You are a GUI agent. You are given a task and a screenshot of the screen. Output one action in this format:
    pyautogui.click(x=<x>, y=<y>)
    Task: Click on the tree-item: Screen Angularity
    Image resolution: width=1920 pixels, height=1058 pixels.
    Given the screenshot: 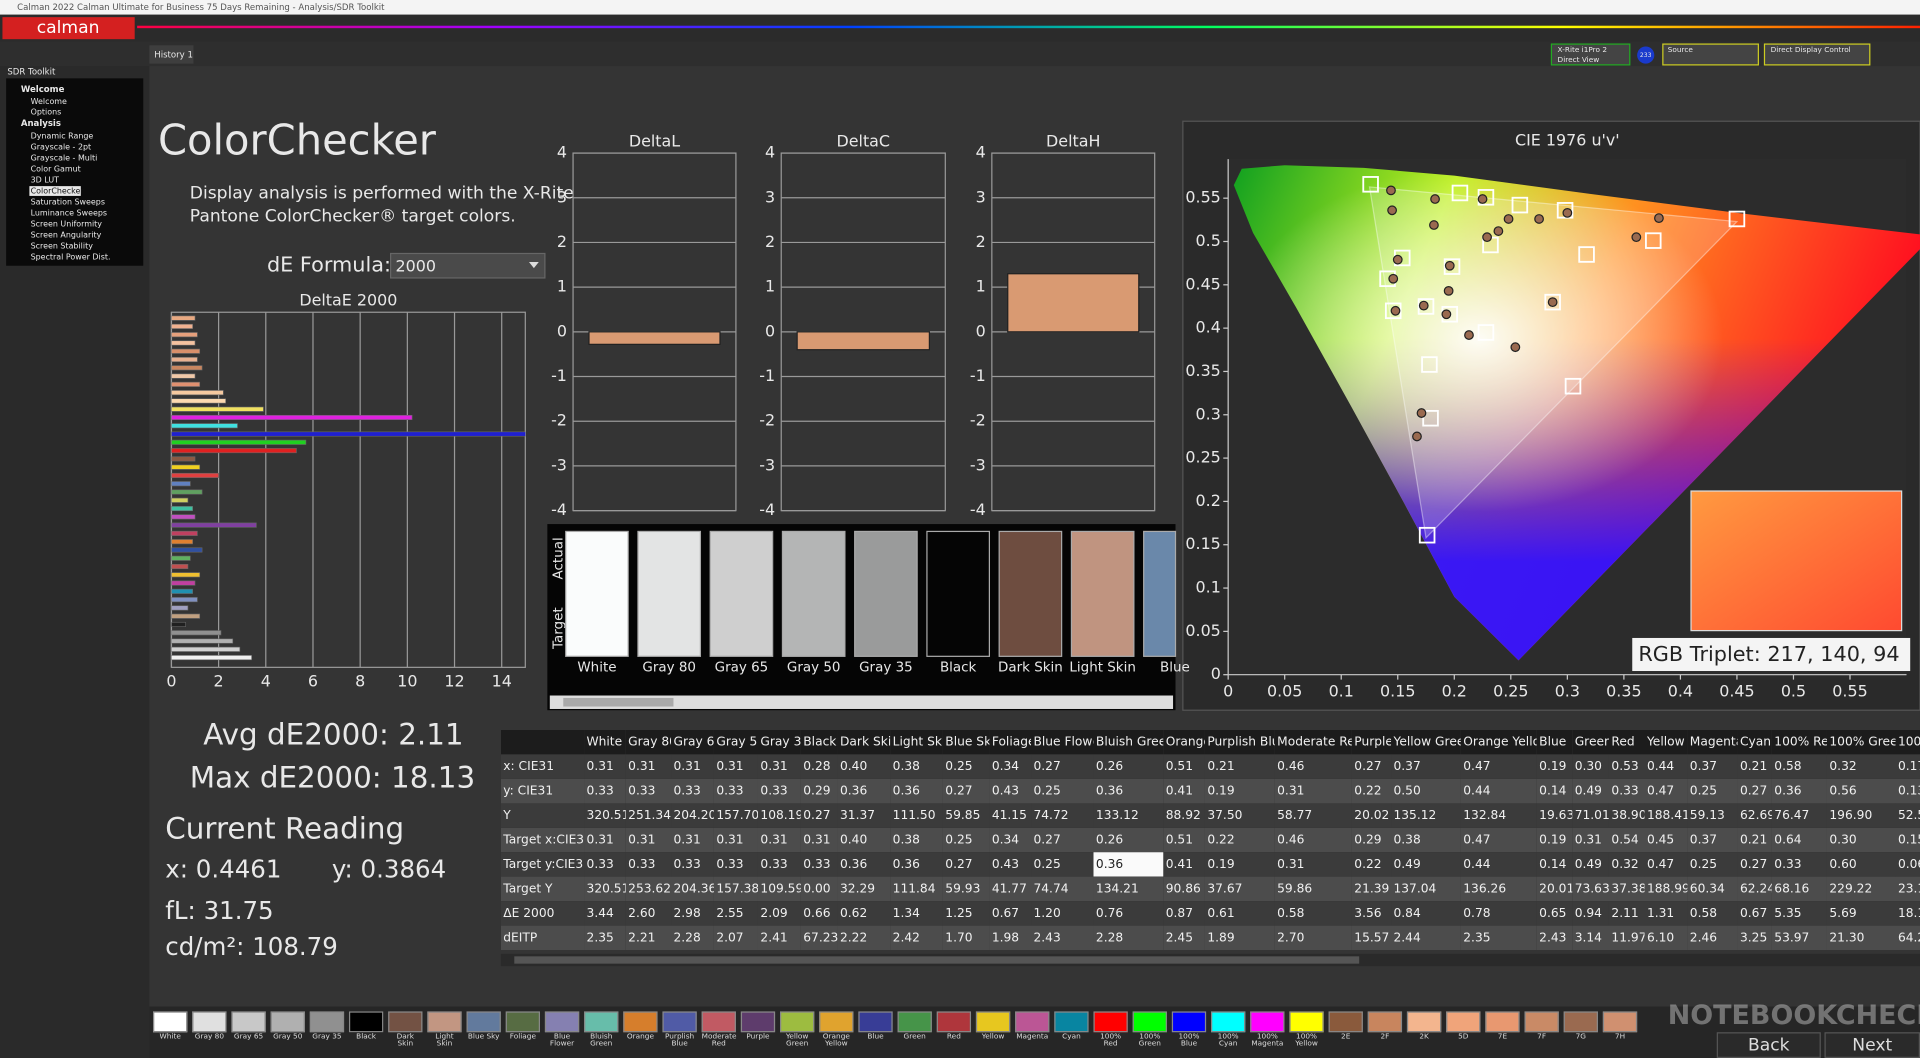 What is the action you would take?
    pyautogui.click(x=66, y=235)
    